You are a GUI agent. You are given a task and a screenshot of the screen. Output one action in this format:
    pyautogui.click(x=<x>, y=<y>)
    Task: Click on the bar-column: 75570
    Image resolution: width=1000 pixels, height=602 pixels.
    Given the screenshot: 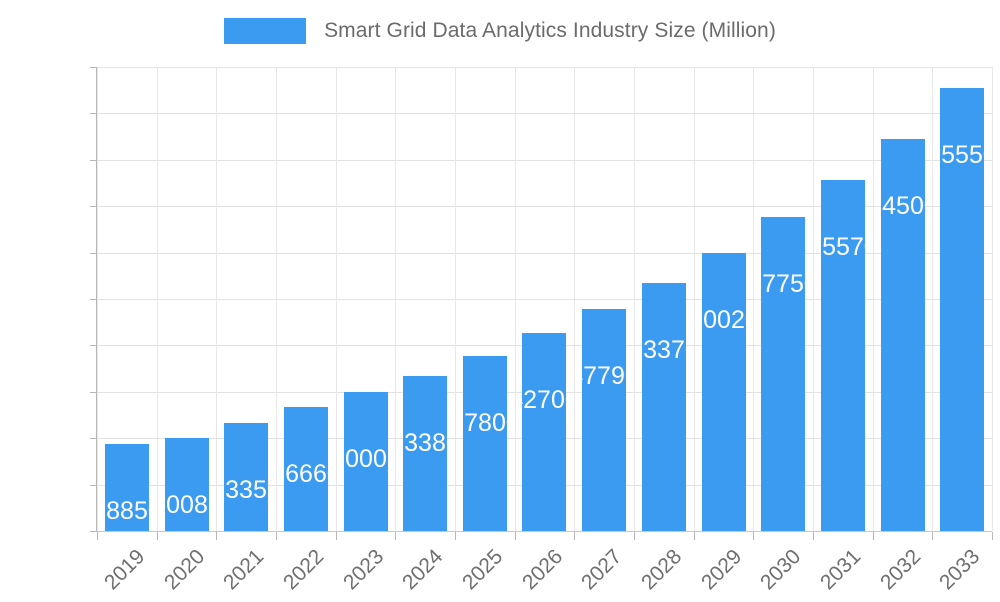 What is the action you would take?
    pyautogui.click(x=843, y=299)
    